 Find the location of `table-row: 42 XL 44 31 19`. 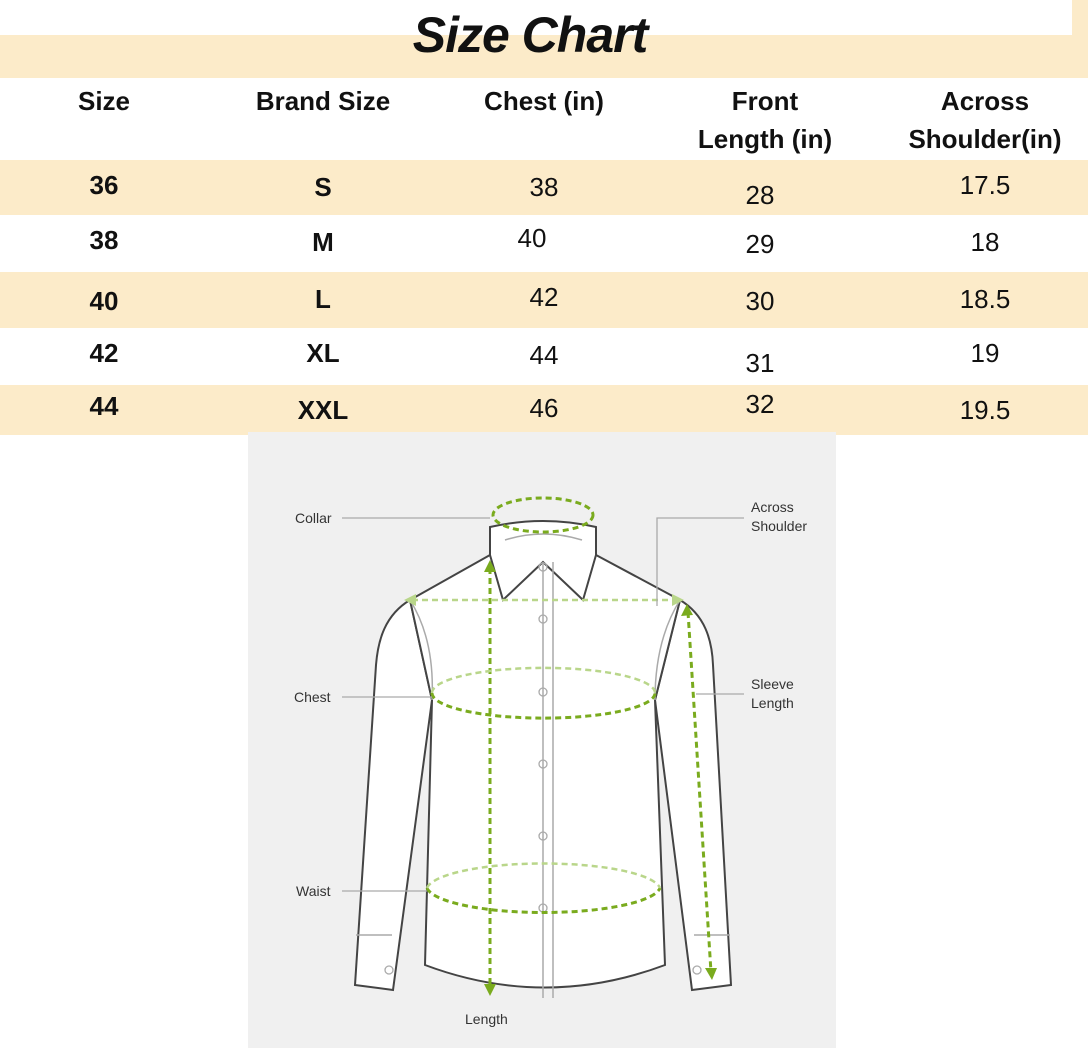

table-row: 42 XL 44 31 19 is located at coordinates (544, 356).